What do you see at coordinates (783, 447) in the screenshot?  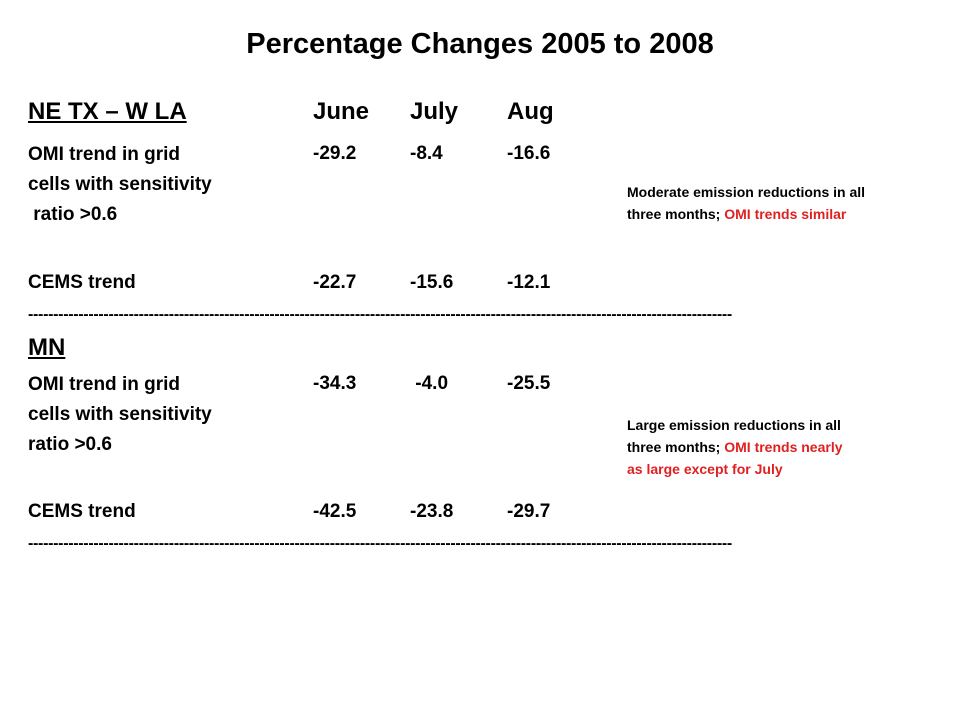 I see `note-highlight: OMI trends nearly` at bounding box center [783, 447].